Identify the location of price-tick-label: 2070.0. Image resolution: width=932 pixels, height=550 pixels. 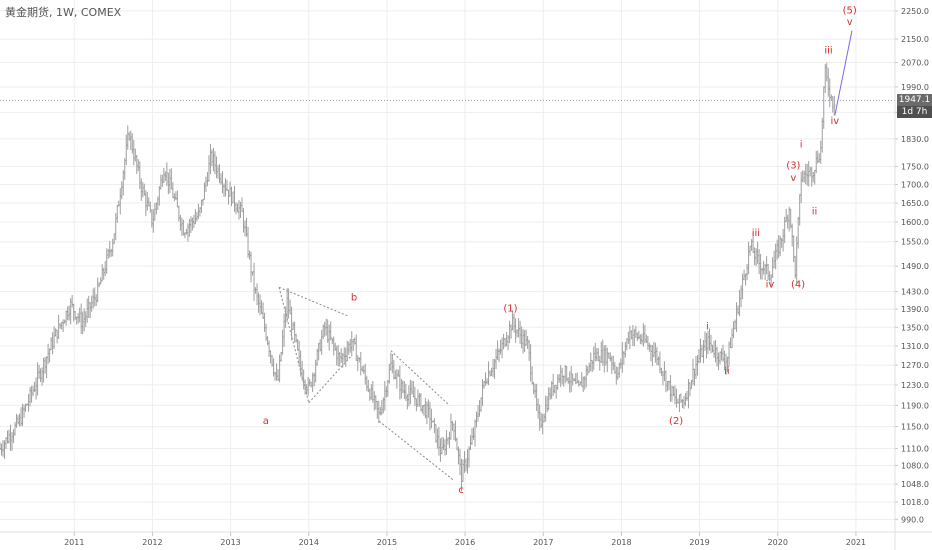
(915, 63).